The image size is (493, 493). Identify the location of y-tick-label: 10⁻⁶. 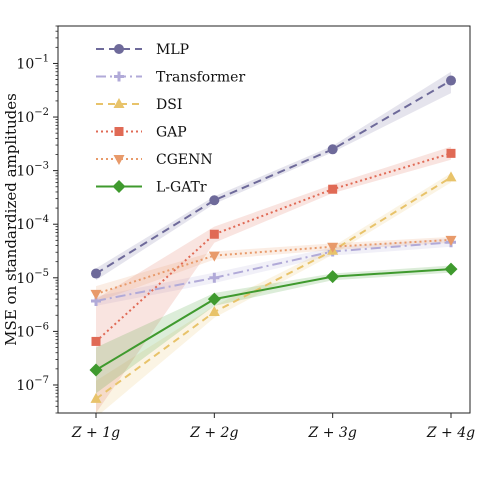
(32, 330).